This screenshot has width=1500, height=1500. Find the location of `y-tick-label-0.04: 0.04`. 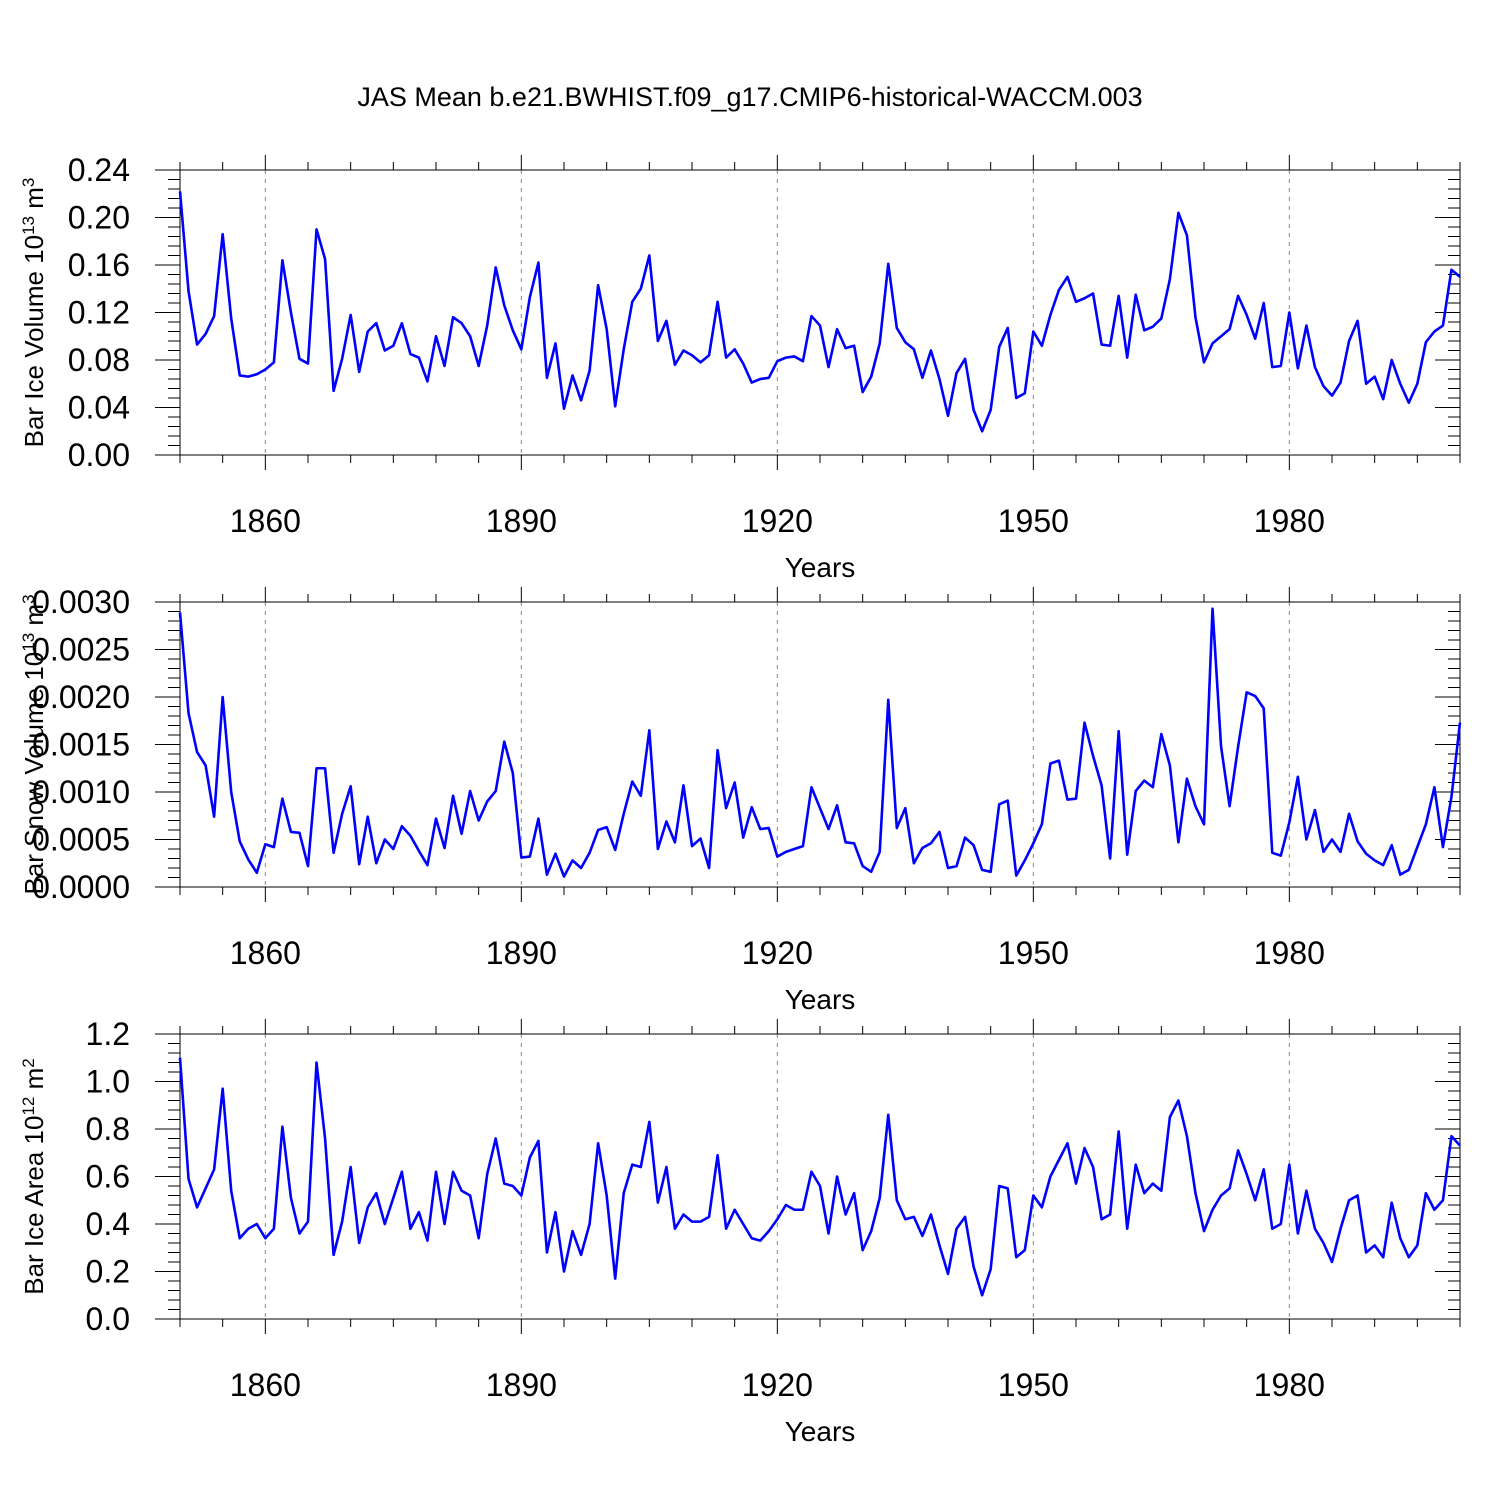

y-tick-label-0.04: 0.04 is located at coordinates (99, 408).